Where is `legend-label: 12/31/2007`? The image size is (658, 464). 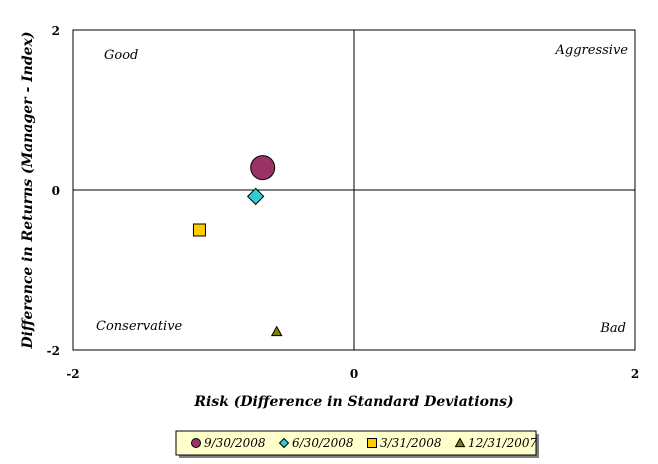
legend-label: 12/31/2007 is located at coordinates (503, 443).